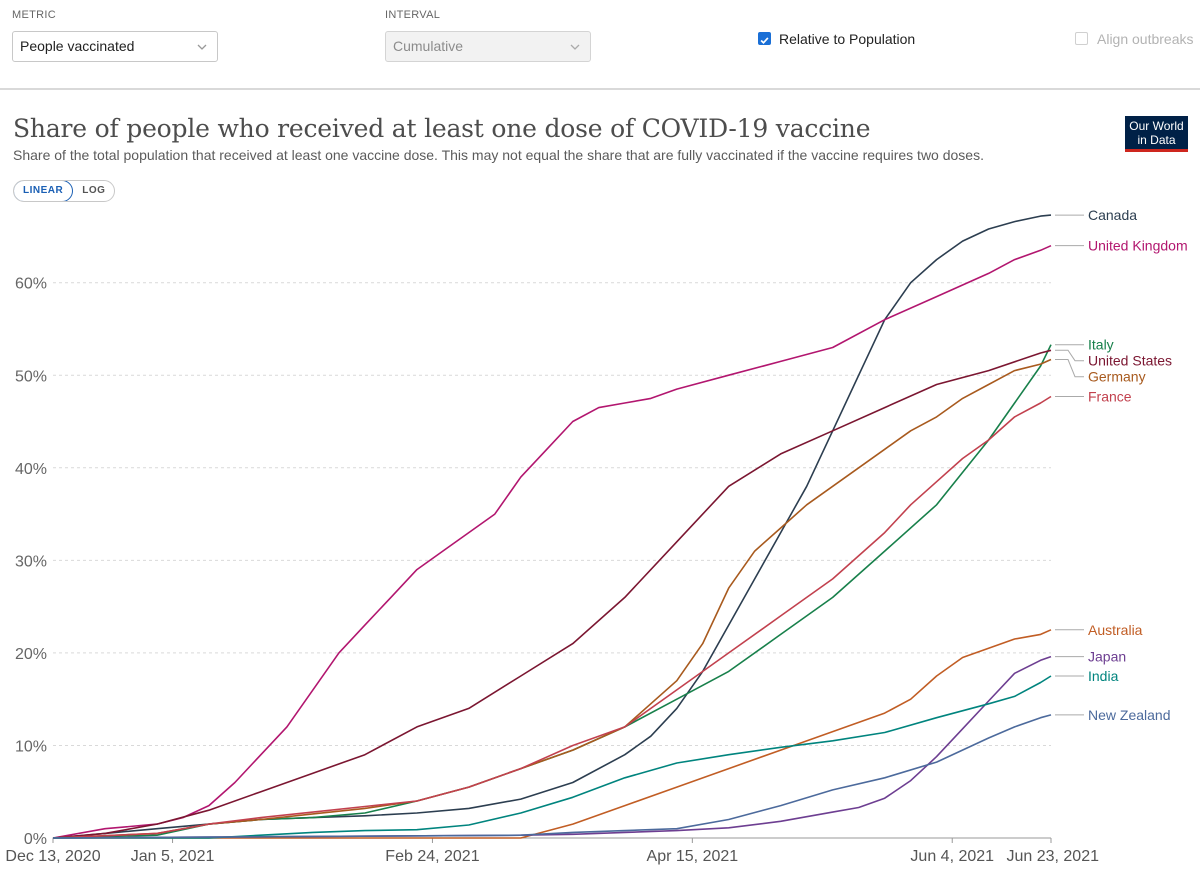 This screenshot has width=1200, height=875. Describe the element at coordinates (1129, 715) in the screenshot. I see `series-label-new-zealand: New Zealand` at that location.